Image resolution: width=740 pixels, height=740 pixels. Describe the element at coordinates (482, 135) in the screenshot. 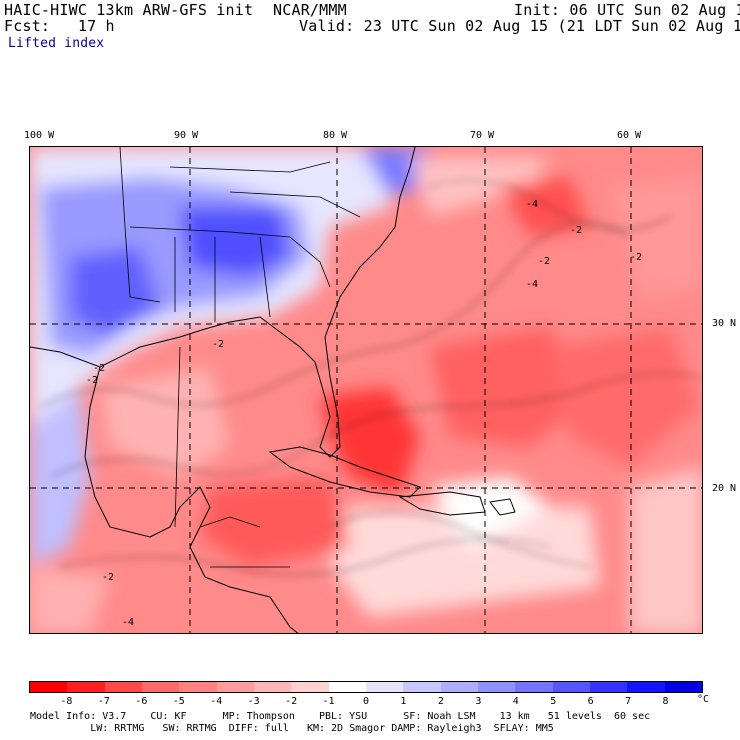

I see `lon-label-70w: 70 W` at that location.